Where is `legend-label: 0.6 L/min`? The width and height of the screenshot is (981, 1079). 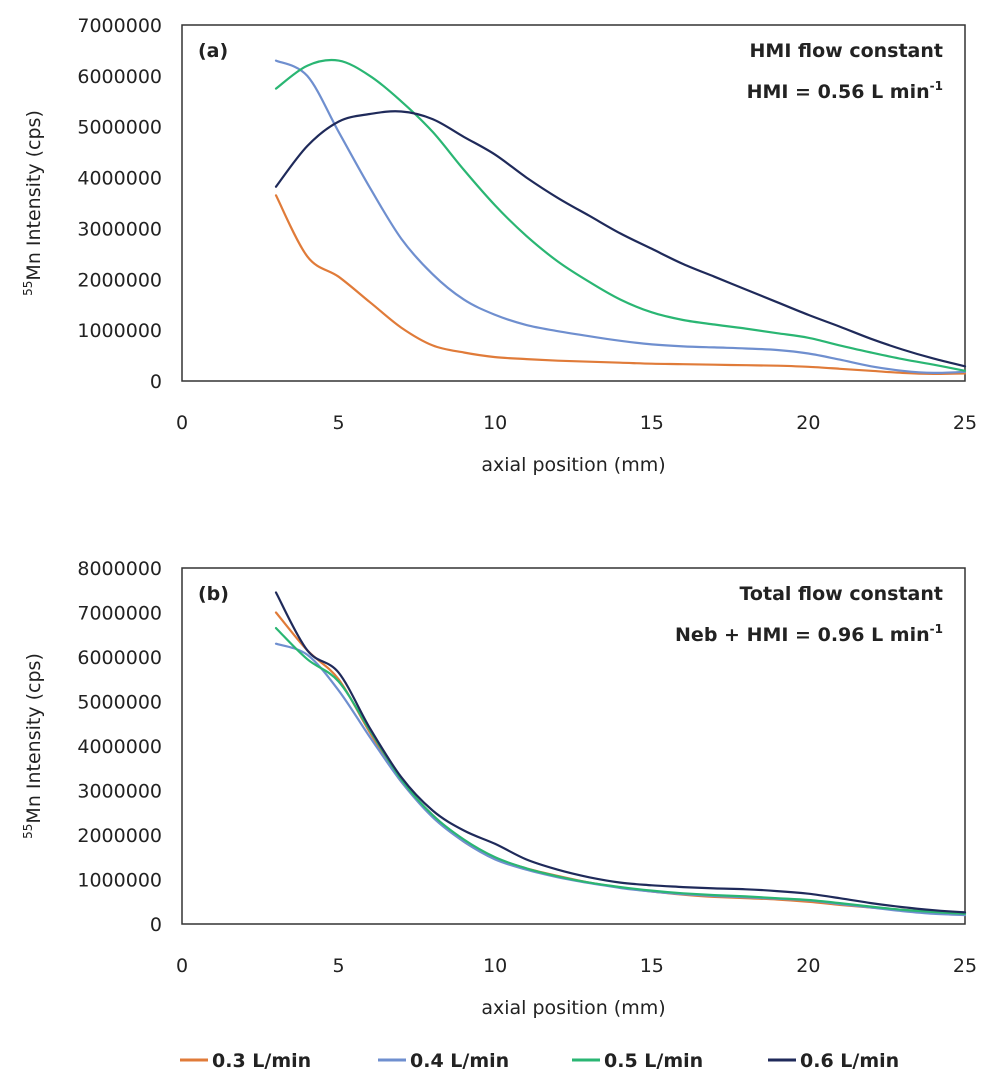
legend-label: 0.6 L/min is located at coordinates (849, 1061).